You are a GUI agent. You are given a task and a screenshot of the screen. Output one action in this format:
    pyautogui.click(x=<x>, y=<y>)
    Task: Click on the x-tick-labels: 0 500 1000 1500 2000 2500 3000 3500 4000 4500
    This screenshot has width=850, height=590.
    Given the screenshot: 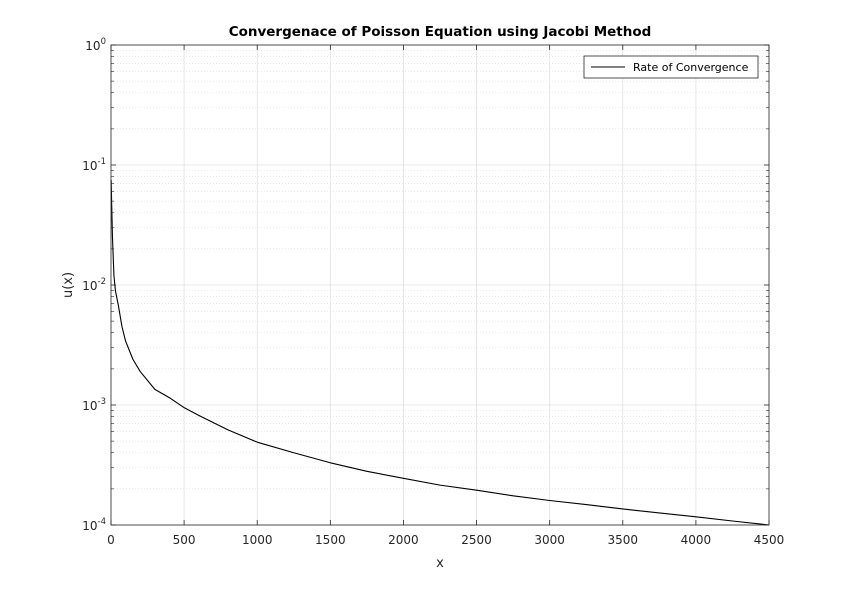 What is the action you would take?
    pyautogui.click(x=445, y=540)
    